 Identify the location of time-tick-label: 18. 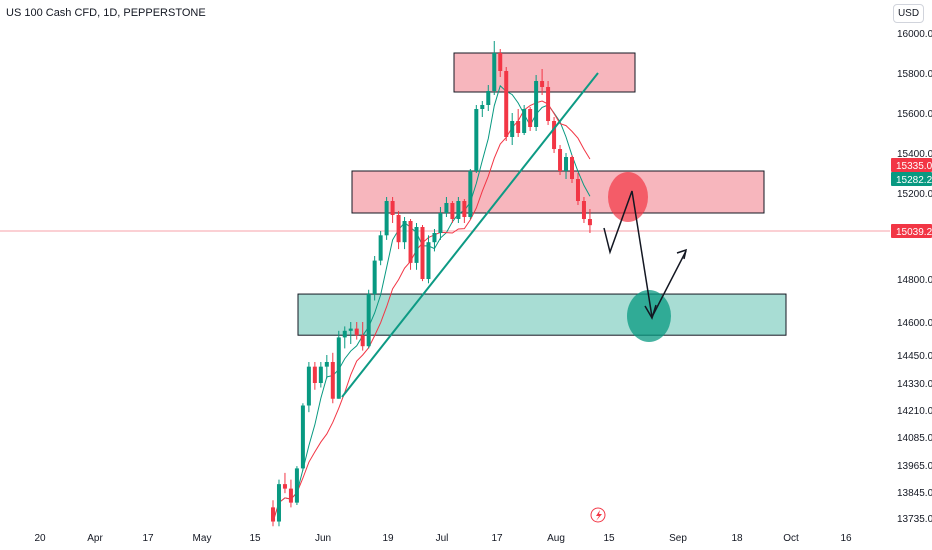
(737, 538).